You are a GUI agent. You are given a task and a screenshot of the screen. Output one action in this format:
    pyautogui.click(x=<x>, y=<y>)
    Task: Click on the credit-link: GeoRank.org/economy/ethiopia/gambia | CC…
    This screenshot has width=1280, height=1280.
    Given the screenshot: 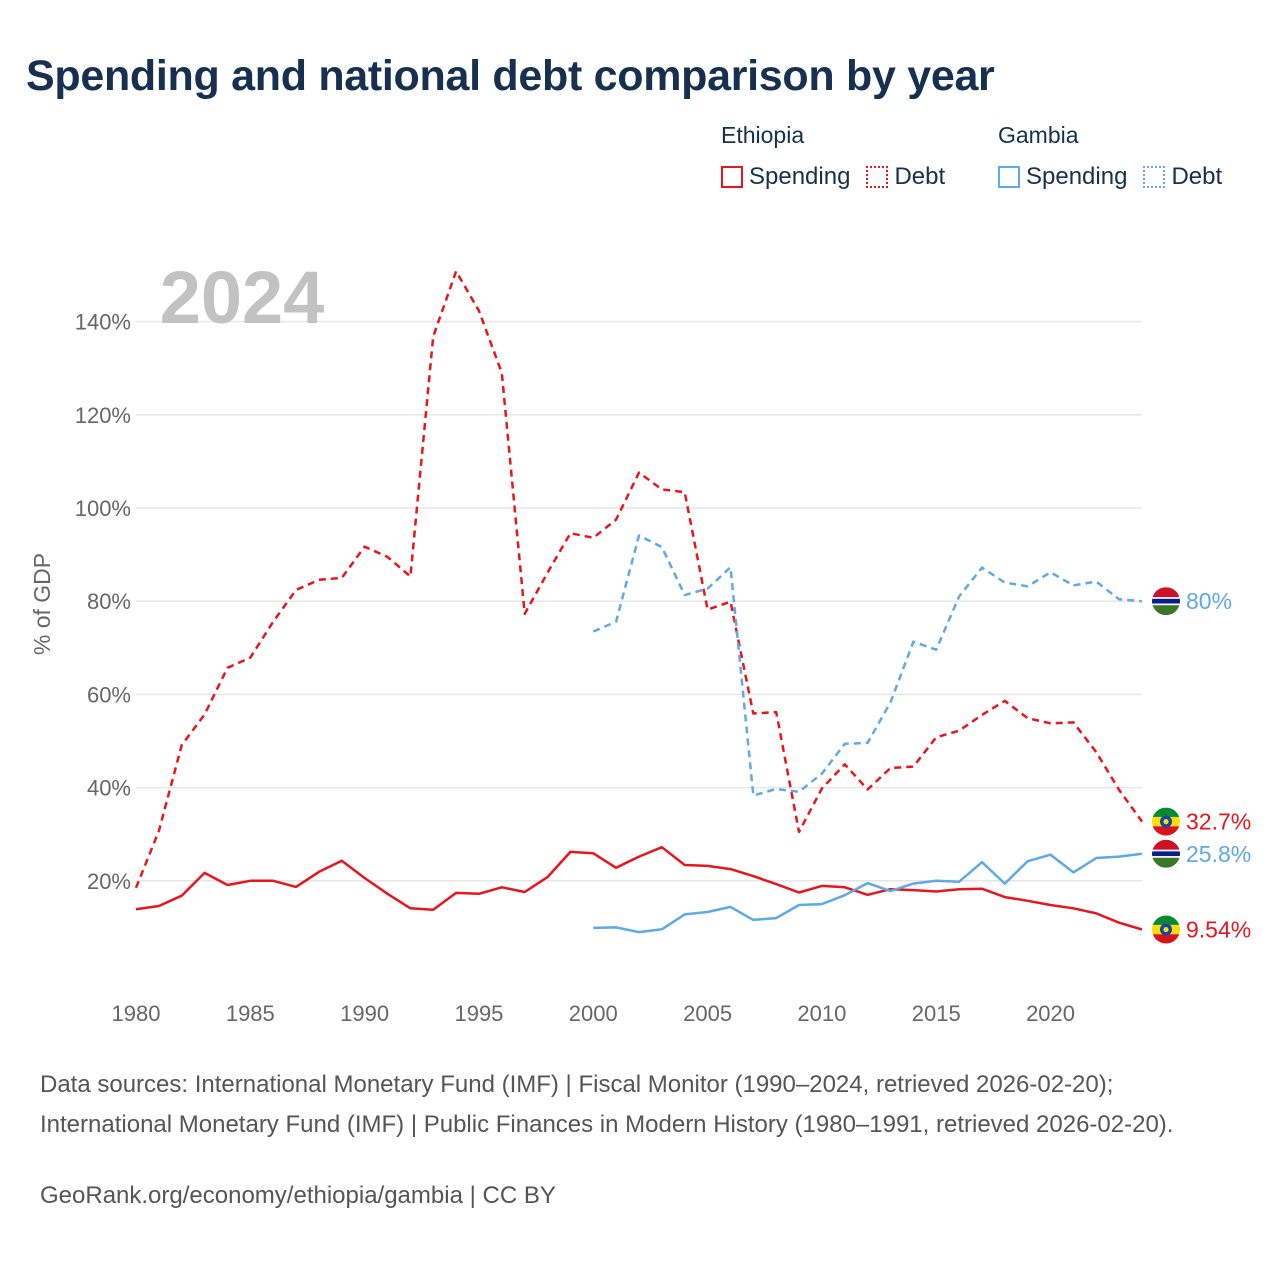 What is the action you would take?
    pyautogui.click(x=298, y=1195)
    